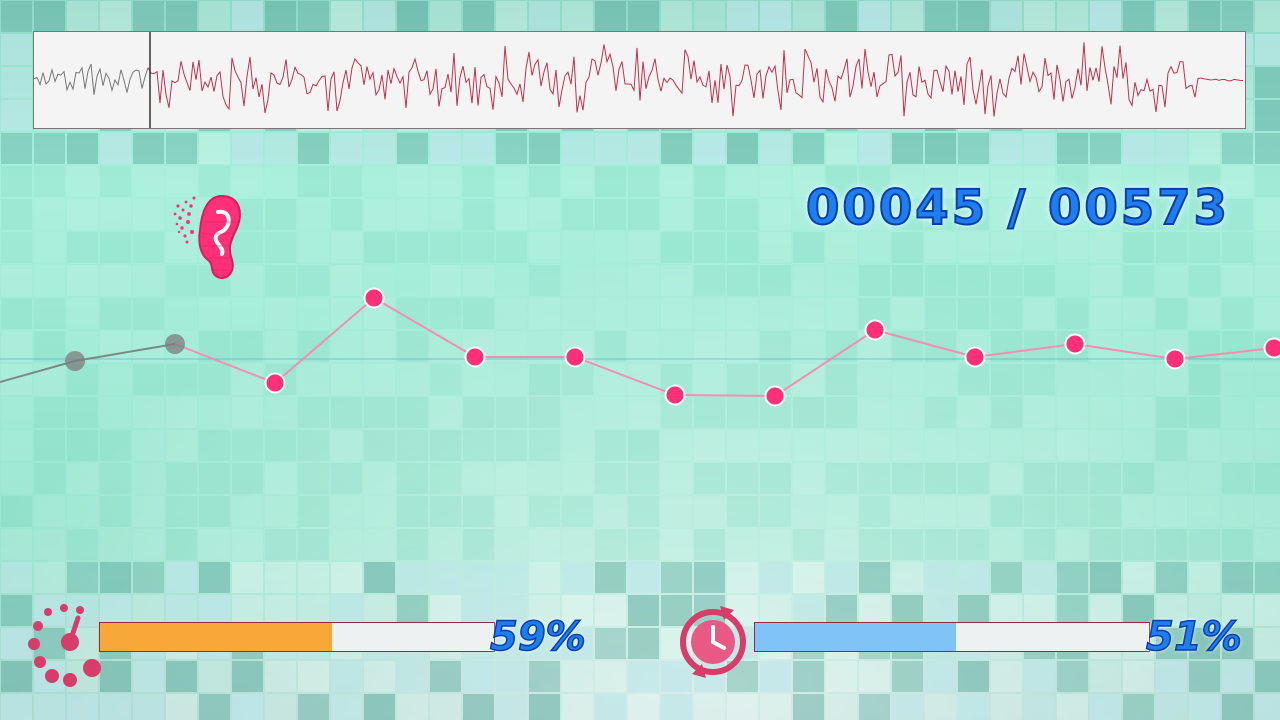 Image resolution: width=1280 pixels, height=720 pixels. I want to click on time-meter-percent: 51%, so click(1193, 637).